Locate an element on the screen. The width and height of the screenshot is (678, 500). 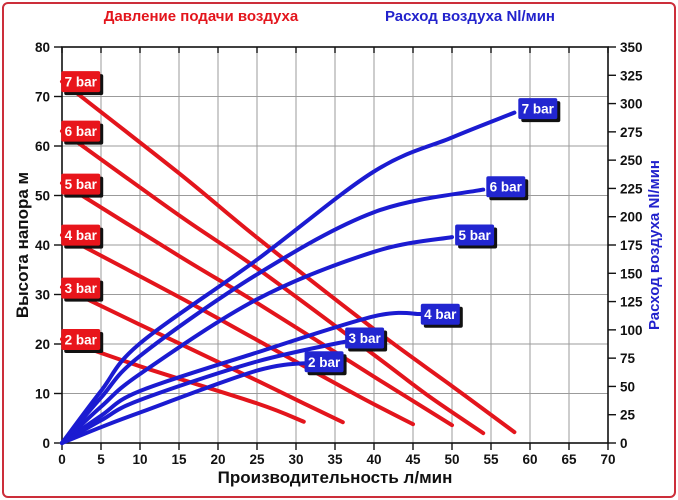
curve-label-air-3bar: 3 bar is located at coordinates (364, 338).